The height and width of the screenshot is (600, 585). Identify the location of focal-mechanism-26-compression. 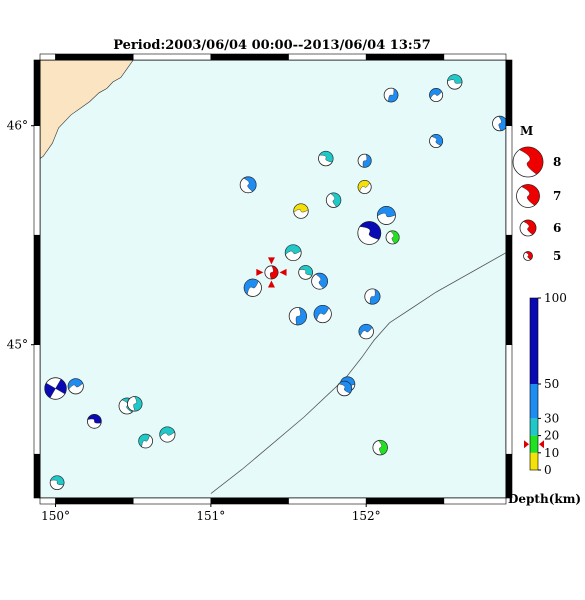
(365, 330).